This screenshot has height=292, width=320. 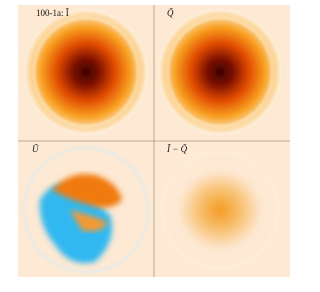 I want to click on panel-label: Ĩ − Q̃, so click(x=177, y=149).